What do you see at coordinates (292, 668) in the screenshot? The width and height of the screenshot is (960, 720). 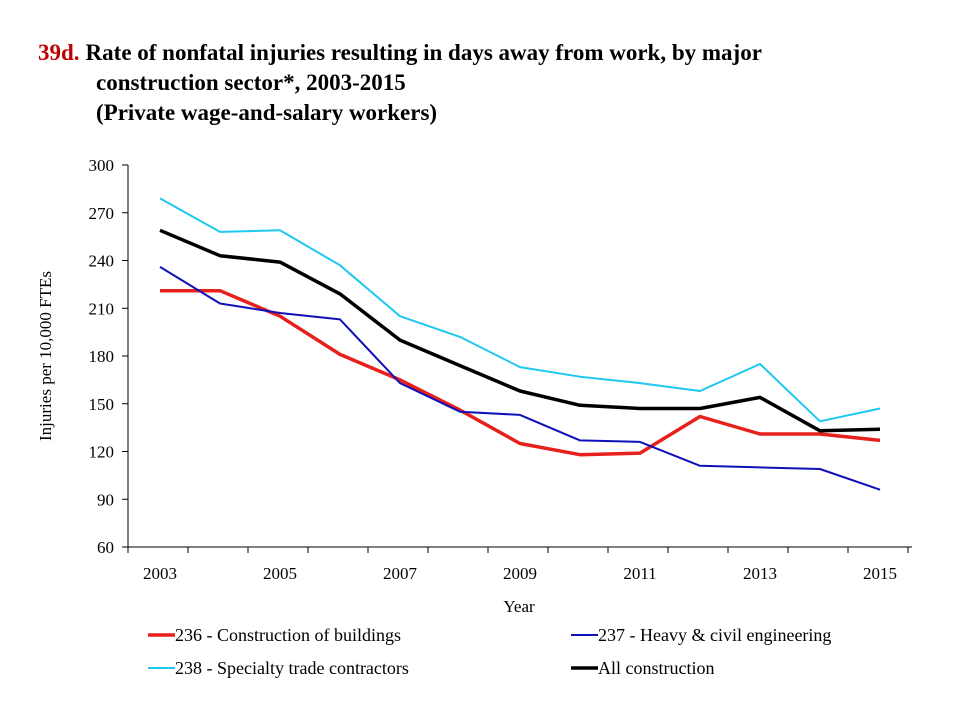 I see `legend-label-3: 238 - Specialty trade contractors` at bounding box center [292, 668].